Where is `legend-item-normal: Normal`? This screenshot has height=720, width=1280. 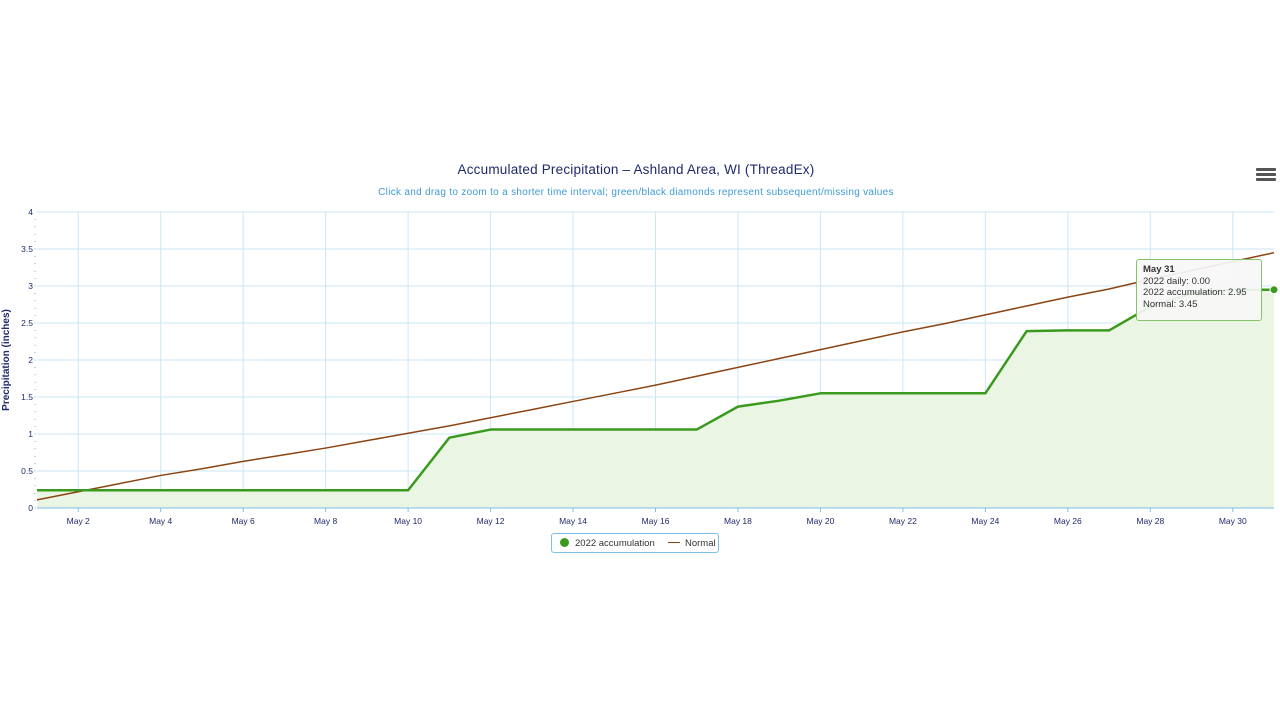
legend-item-normal: Normal is located at coordinates (692, 544).